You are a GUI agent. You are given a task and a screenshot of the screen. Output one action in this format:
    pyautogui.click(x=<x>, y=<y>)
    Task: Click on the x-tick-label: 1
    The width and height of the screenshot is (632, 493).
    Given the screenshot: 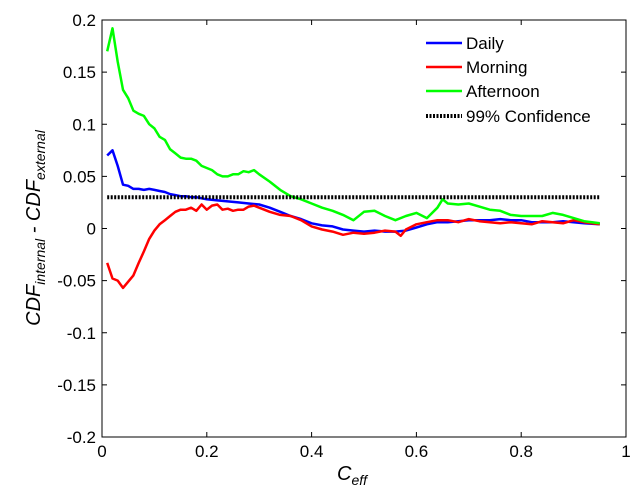 What is the action you would take?
    pyautogui.click(x=625, y=451)
    